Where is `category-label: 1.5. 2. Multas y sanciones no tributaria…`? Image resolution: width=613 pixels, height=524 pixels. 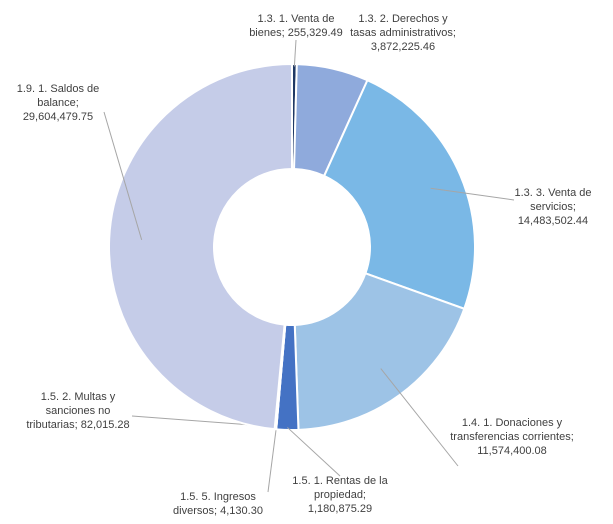
category-label: 1.5. 2. Multas y sanciones no tributaria… is located at coordinates (71, 411).